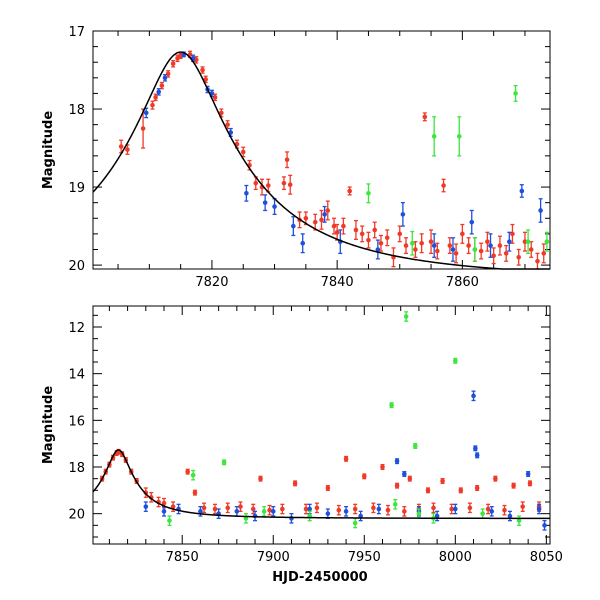 This screenshot has height=600, width=600. What do you see at coordinates (337, 282) in the screenshot?
I see `x-tick-label: 7840` at bounding box center [337, 282].